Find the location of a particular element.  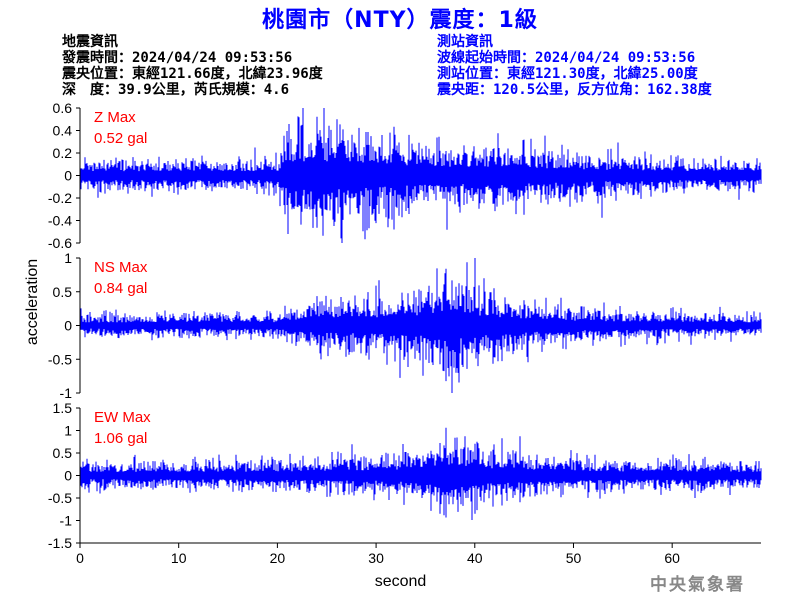

origin-time: 發震時間：2024/04/24 09:53:56 is located at coordinates (177, 58).